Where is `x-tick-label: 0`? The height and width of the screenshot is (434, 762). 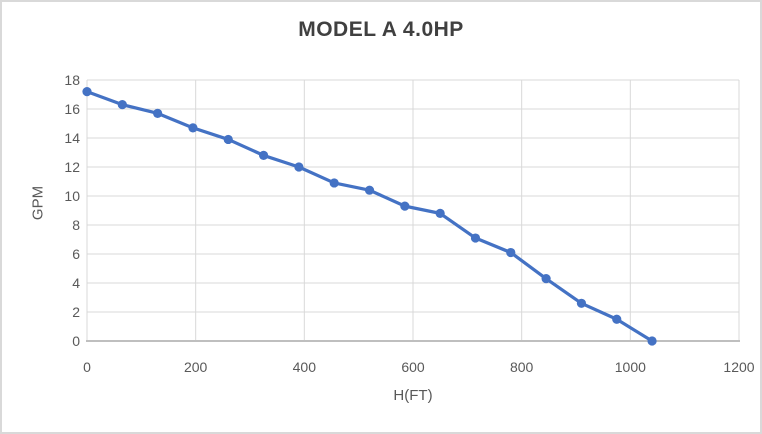
x-tick-label: 0 is located at coordinates (87, 367).